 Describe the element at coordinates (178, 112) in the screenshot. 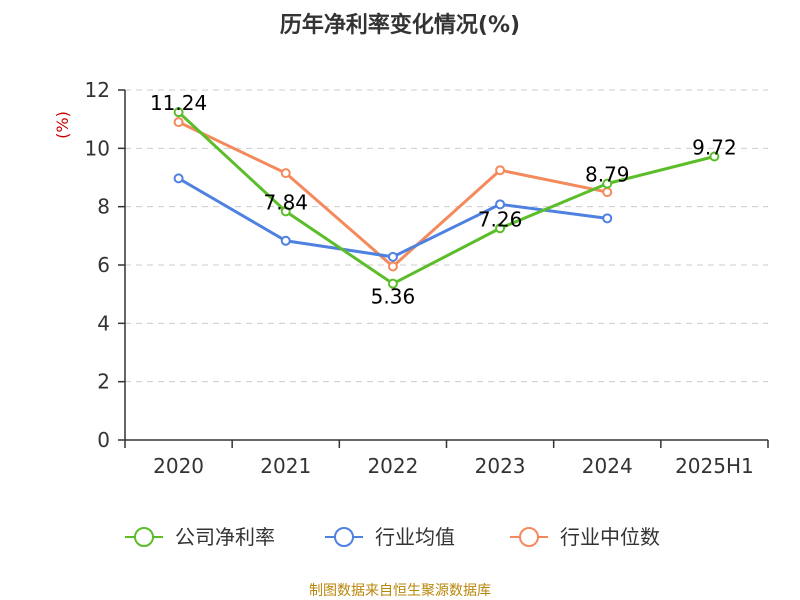

I see `series-0-point-2020` at that location.